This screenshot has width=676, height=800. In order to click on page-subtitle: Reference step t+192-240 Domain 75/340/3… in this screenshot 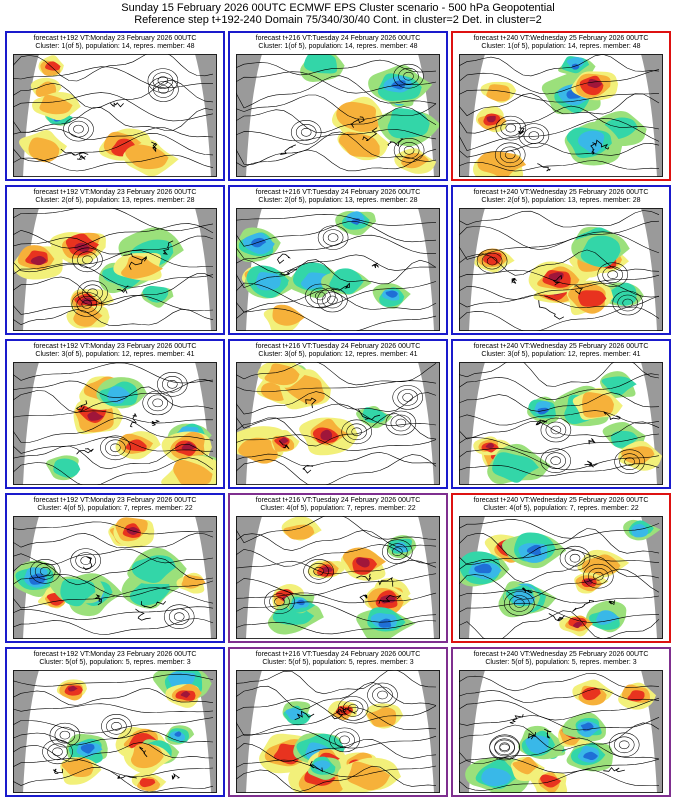, I will do `click(338, 20)`.